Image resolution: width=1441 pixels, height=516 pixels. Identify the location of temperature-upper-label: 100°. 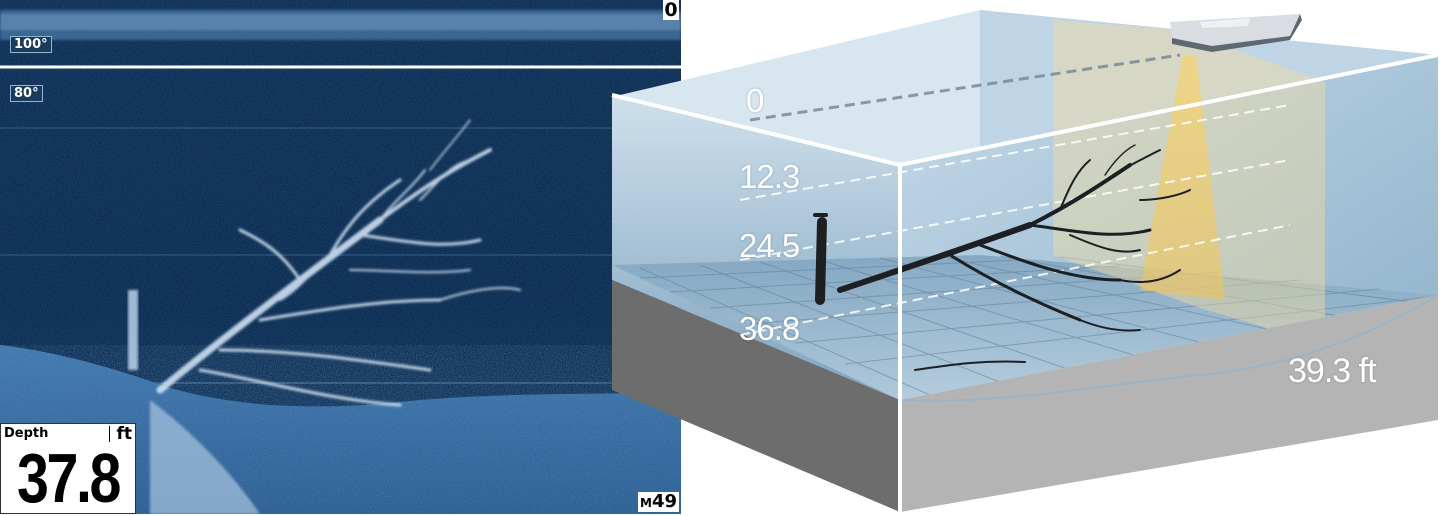
(31, 44).